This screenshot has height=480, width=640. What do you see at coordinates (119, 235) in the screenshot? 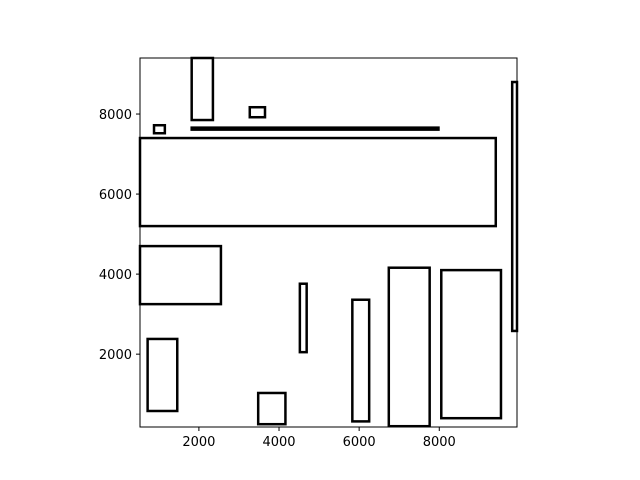
I see `y-axis: 2000 4000 6000 8000` at bounding box center [119, 235].